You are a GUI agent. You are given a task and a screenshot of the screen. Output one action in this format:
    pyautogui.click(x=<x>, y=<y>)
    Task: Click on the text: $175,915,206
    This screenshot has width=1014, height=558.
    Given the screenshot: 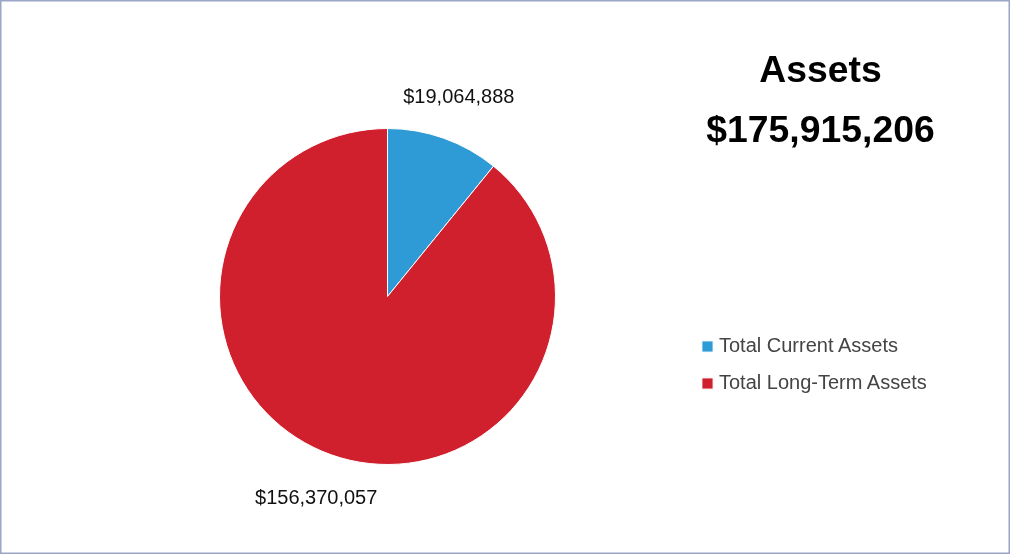 What is the action you would take?
    pyautogui.click(x=820, y=128)
    